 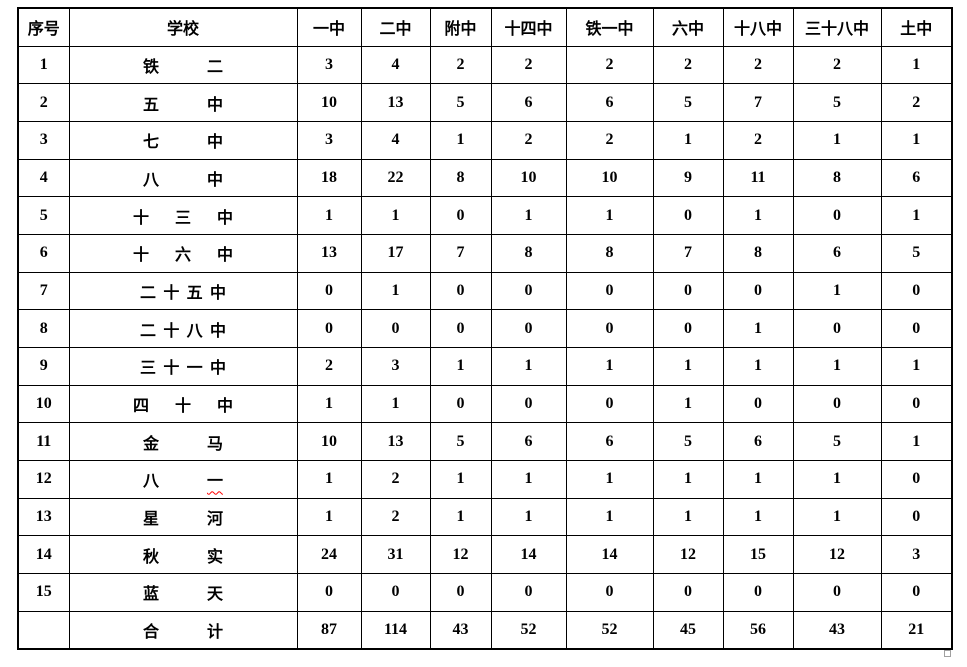 I want to click on school-name-cell: 十六中, so click(x=183, y=253).